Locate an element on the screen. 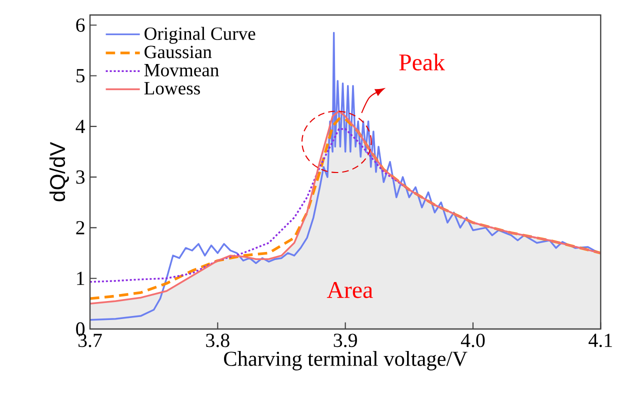 This screenshot has height=401, width=617. legend-label: Gaussian is located at coordinates (178, 52).